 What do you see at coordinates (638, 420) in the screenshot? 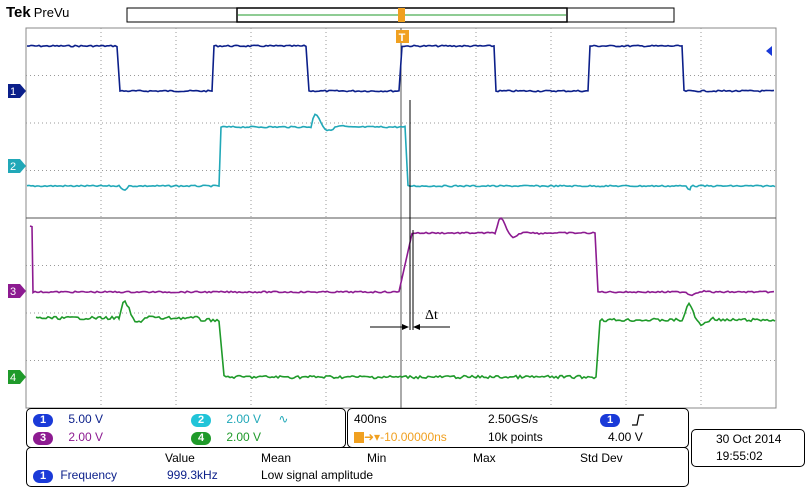
I see `rising-edge-icon` at bounding box center [638, 420].